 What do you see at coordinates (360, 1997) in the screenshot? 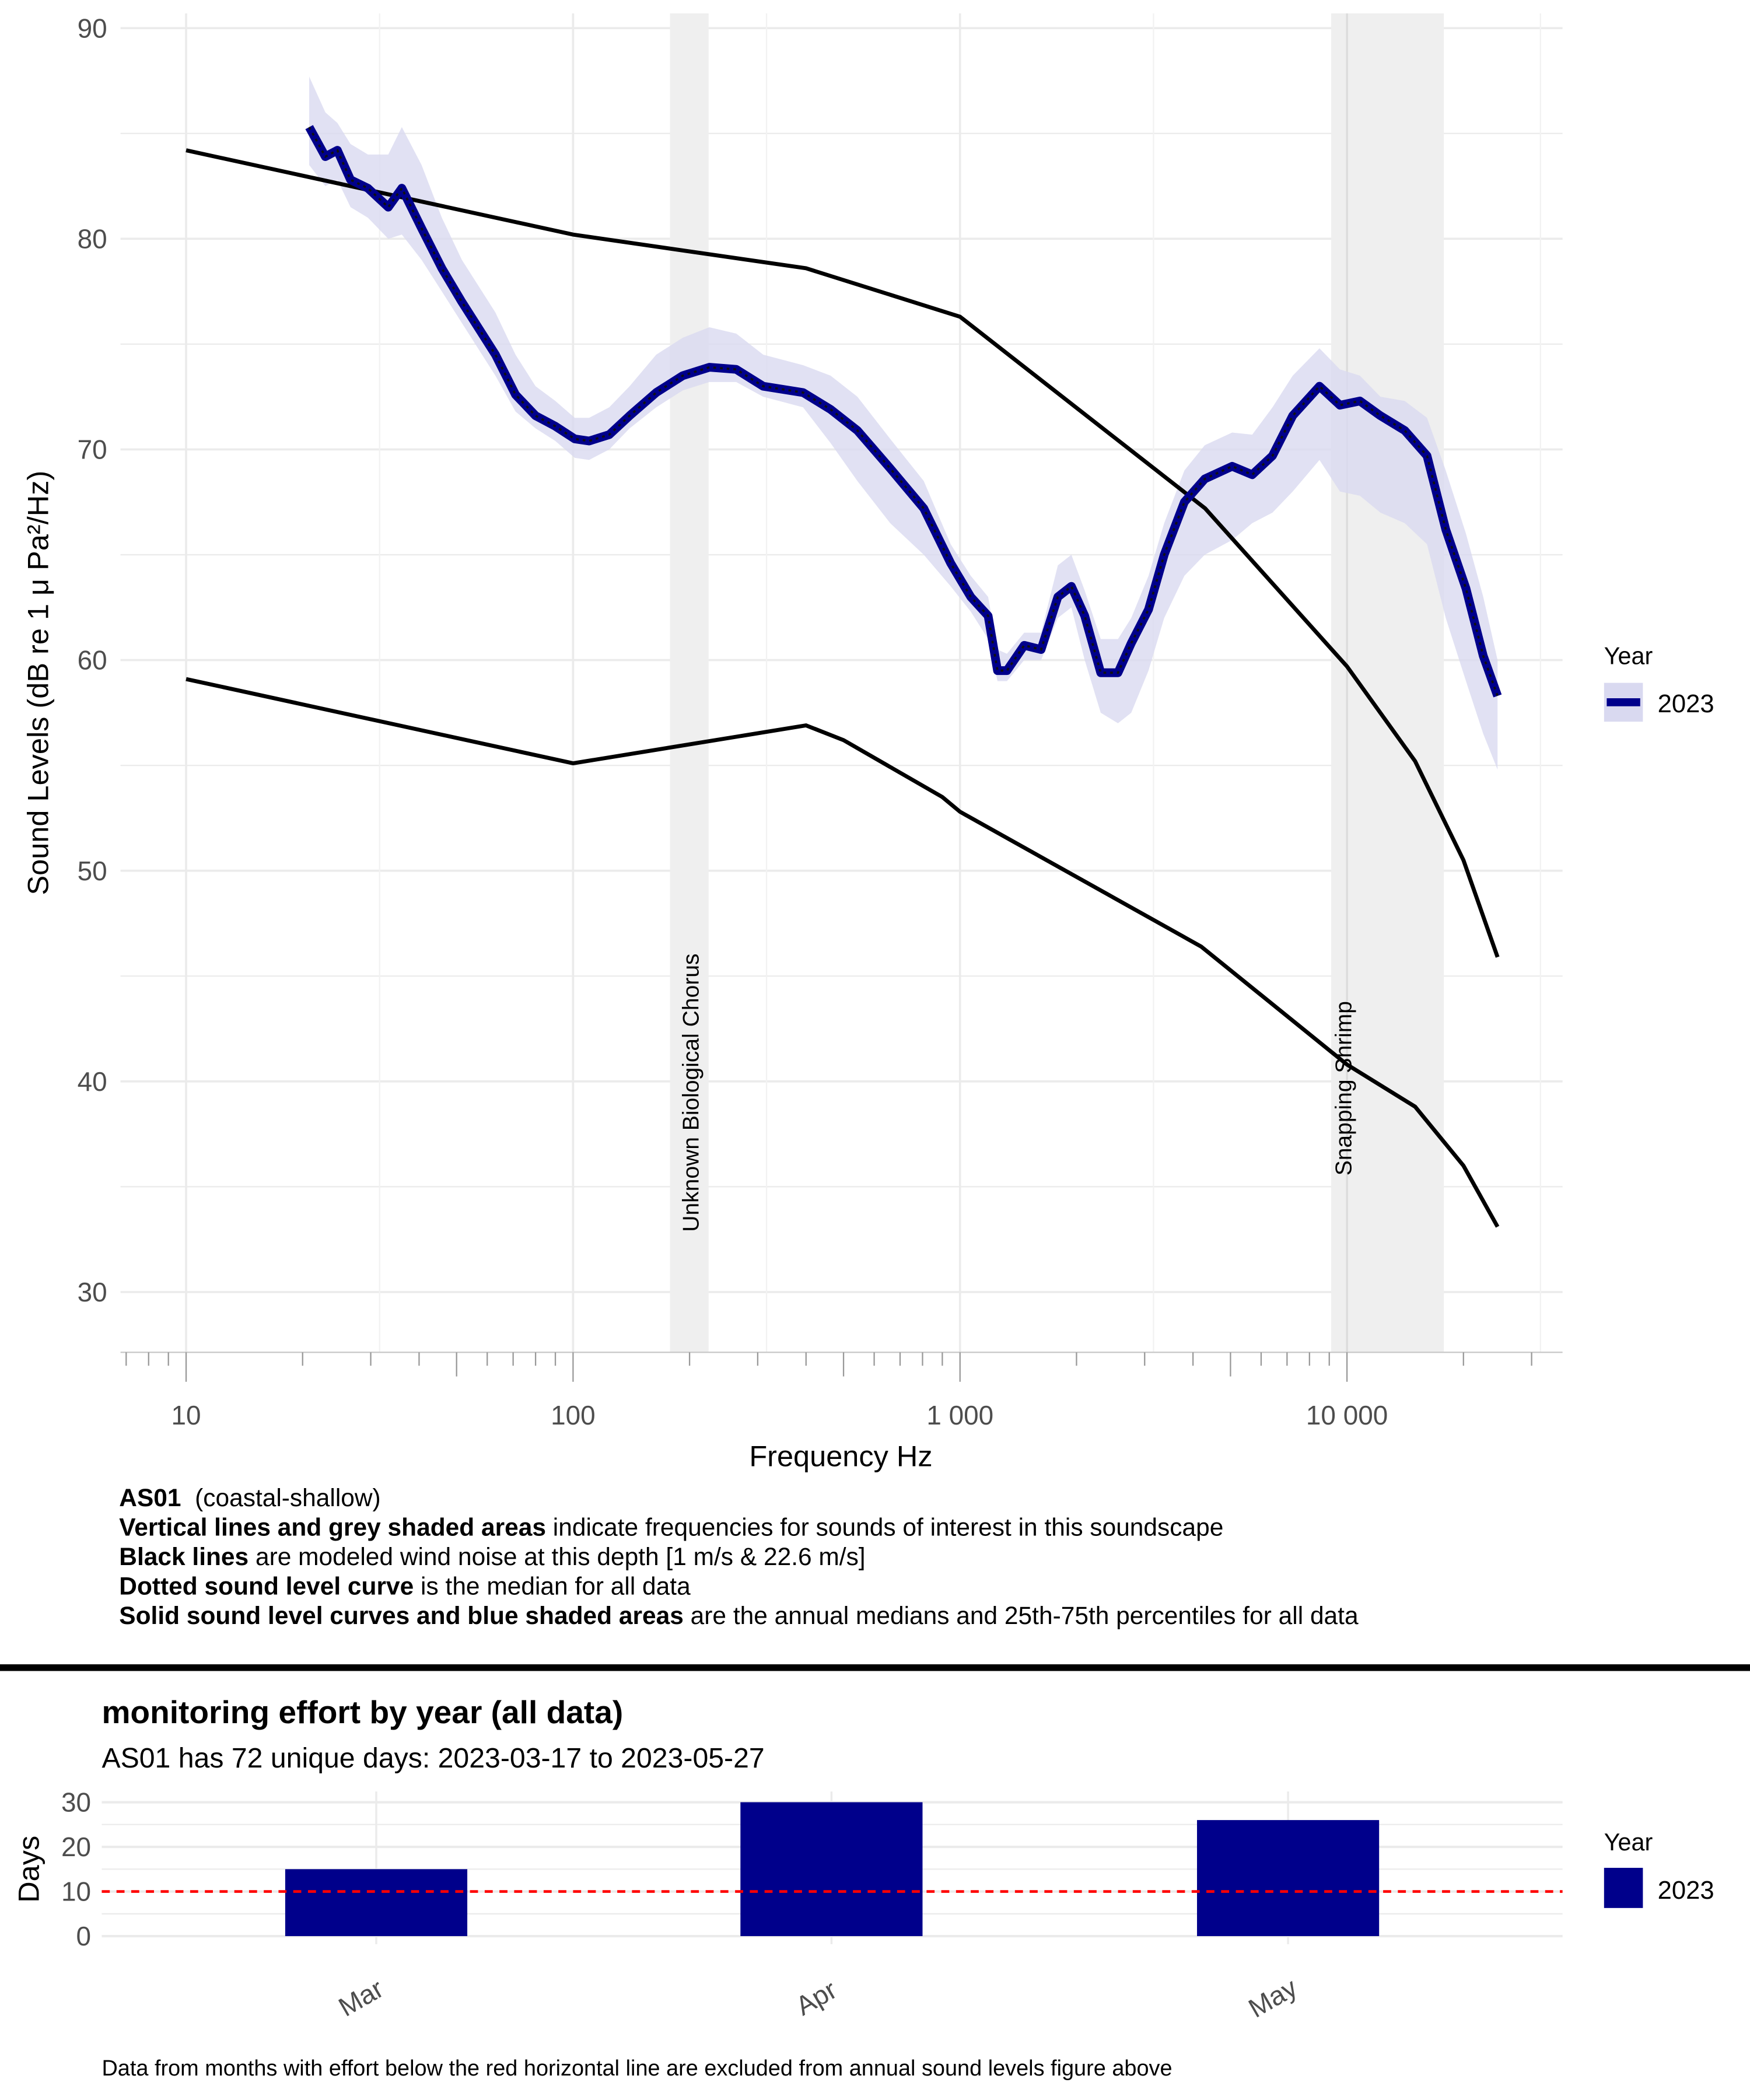
I see `x-tick-label: Mar` at bounding box center [360, 1997].